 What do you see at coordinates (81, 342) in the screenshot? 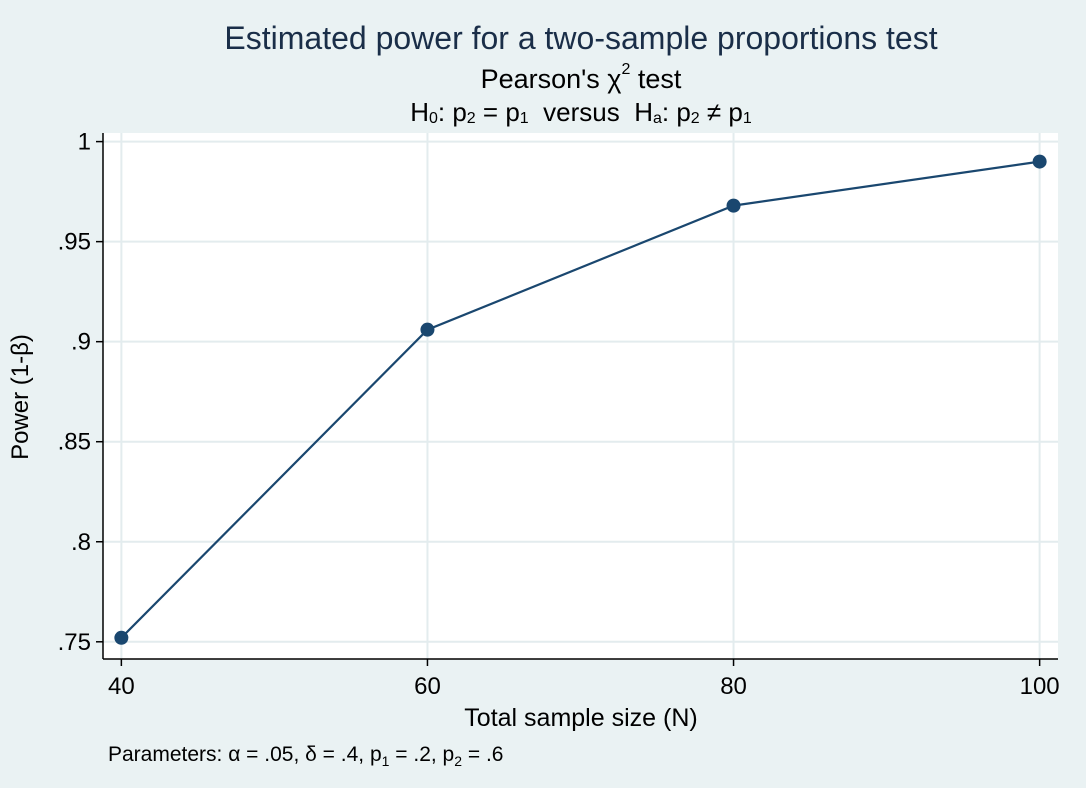
I see `y-tick-label: .9` at bounding box center [81, 342].